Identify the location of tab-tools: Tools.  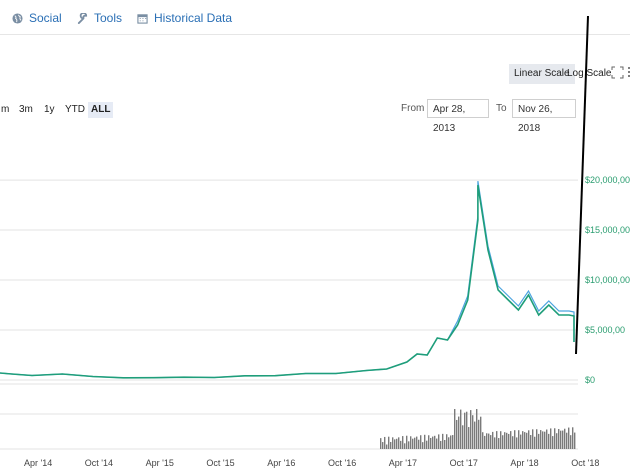
(99, 18).